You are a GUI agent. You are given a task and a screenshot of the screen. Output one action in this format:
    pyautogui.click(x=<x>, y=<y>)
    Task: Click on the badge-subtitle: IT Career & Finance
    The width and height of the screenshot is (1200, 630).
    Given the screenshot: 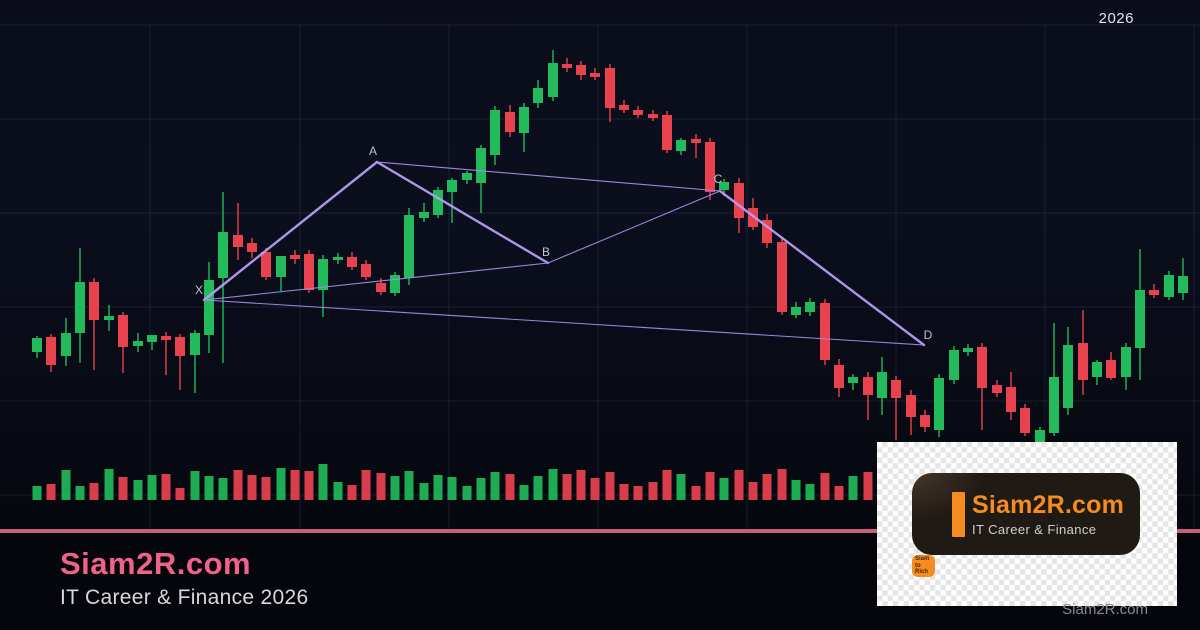 What is the action you would take?
    pyautogui.click(x=1034, y=529)
    